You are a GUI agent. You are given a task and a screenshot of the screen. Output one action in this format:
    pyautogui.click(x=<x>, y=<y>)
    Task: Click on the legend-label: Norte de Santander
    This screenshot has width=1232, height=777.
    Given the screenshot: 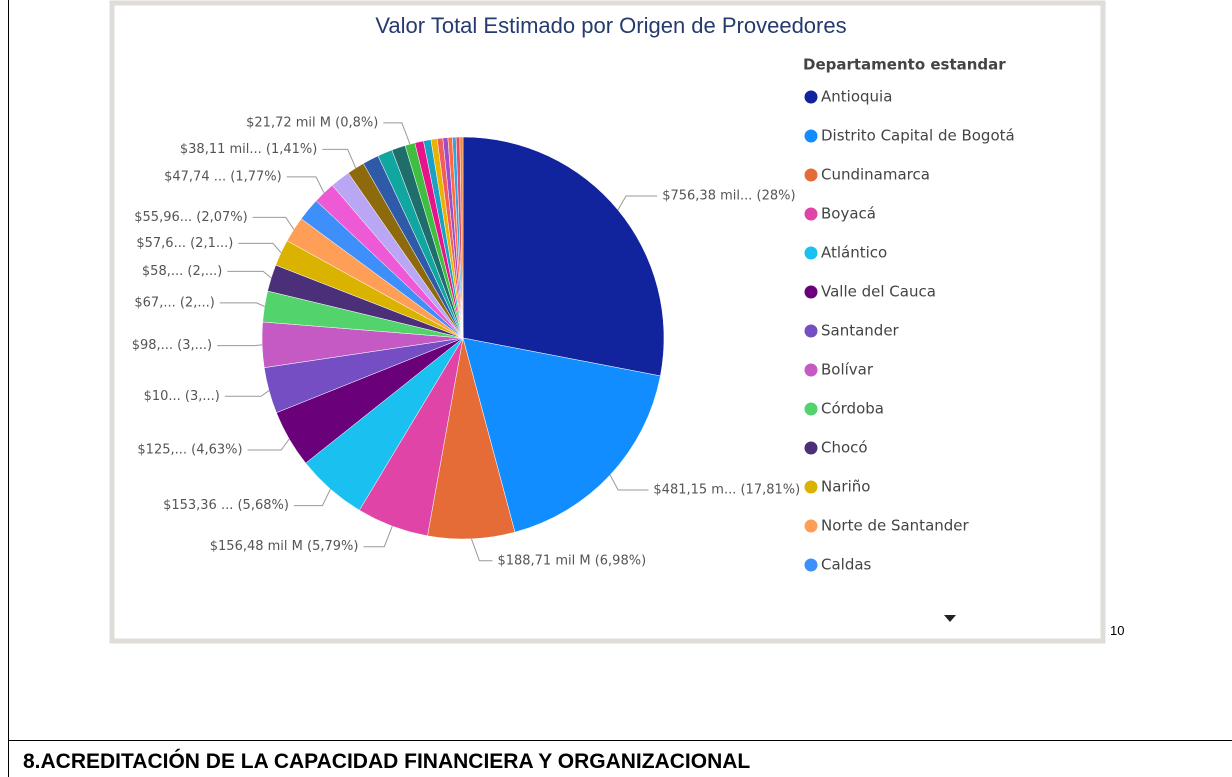 What is the action you would take?
    pyautogui.click(x=895, y=526)
    